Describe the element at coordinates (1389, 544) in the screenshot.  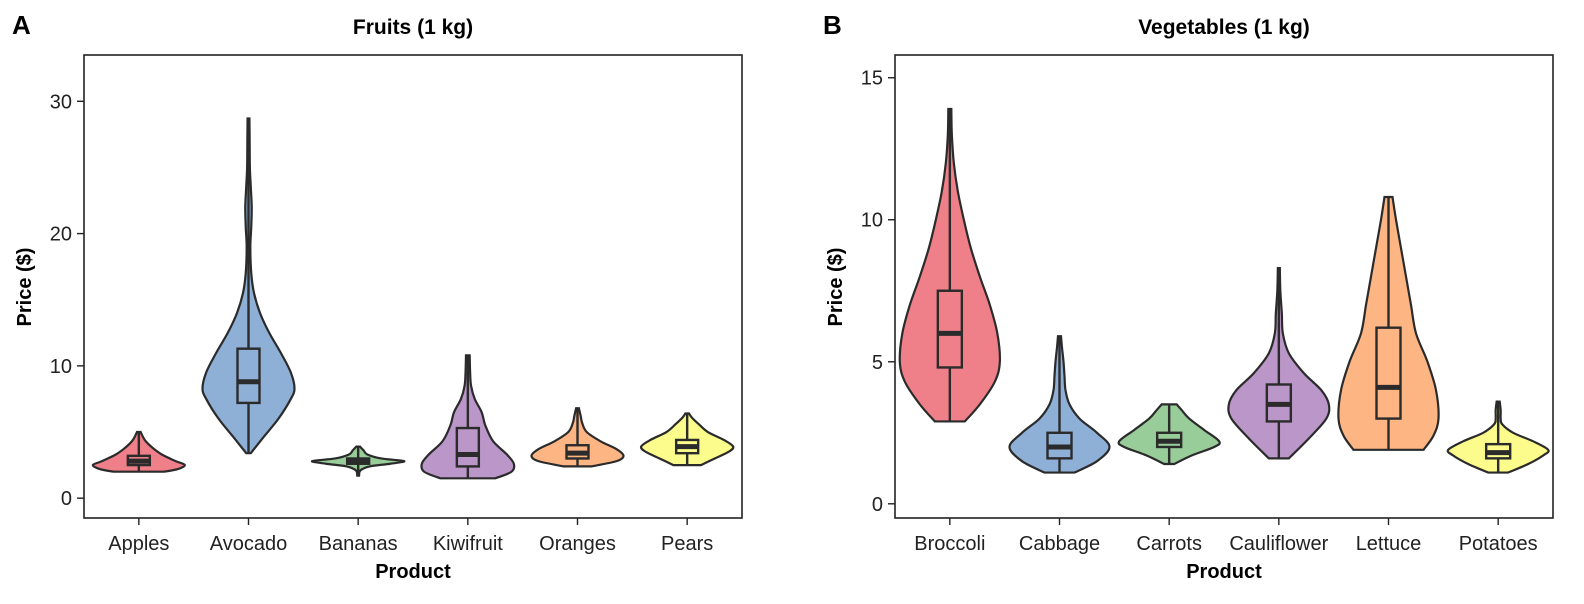
I see `panel-b-x-tick-label: Lettuce` at that location.